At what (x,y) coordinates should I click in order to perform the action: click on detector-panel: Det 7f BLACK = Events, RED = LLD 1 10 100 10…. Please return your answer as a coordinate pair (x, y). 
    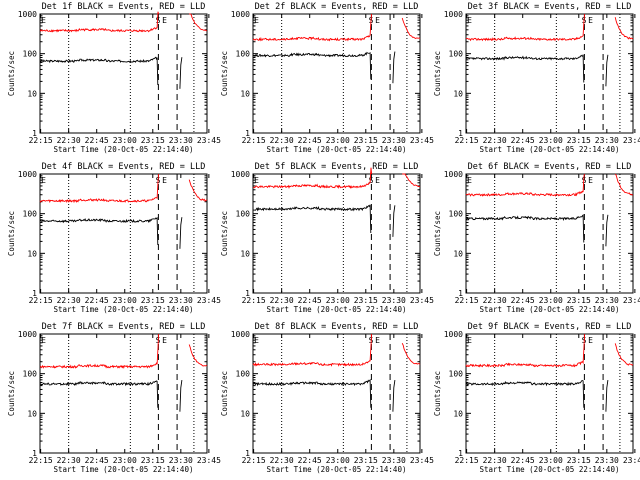
    Looking at the image, I should click on (114, 398).